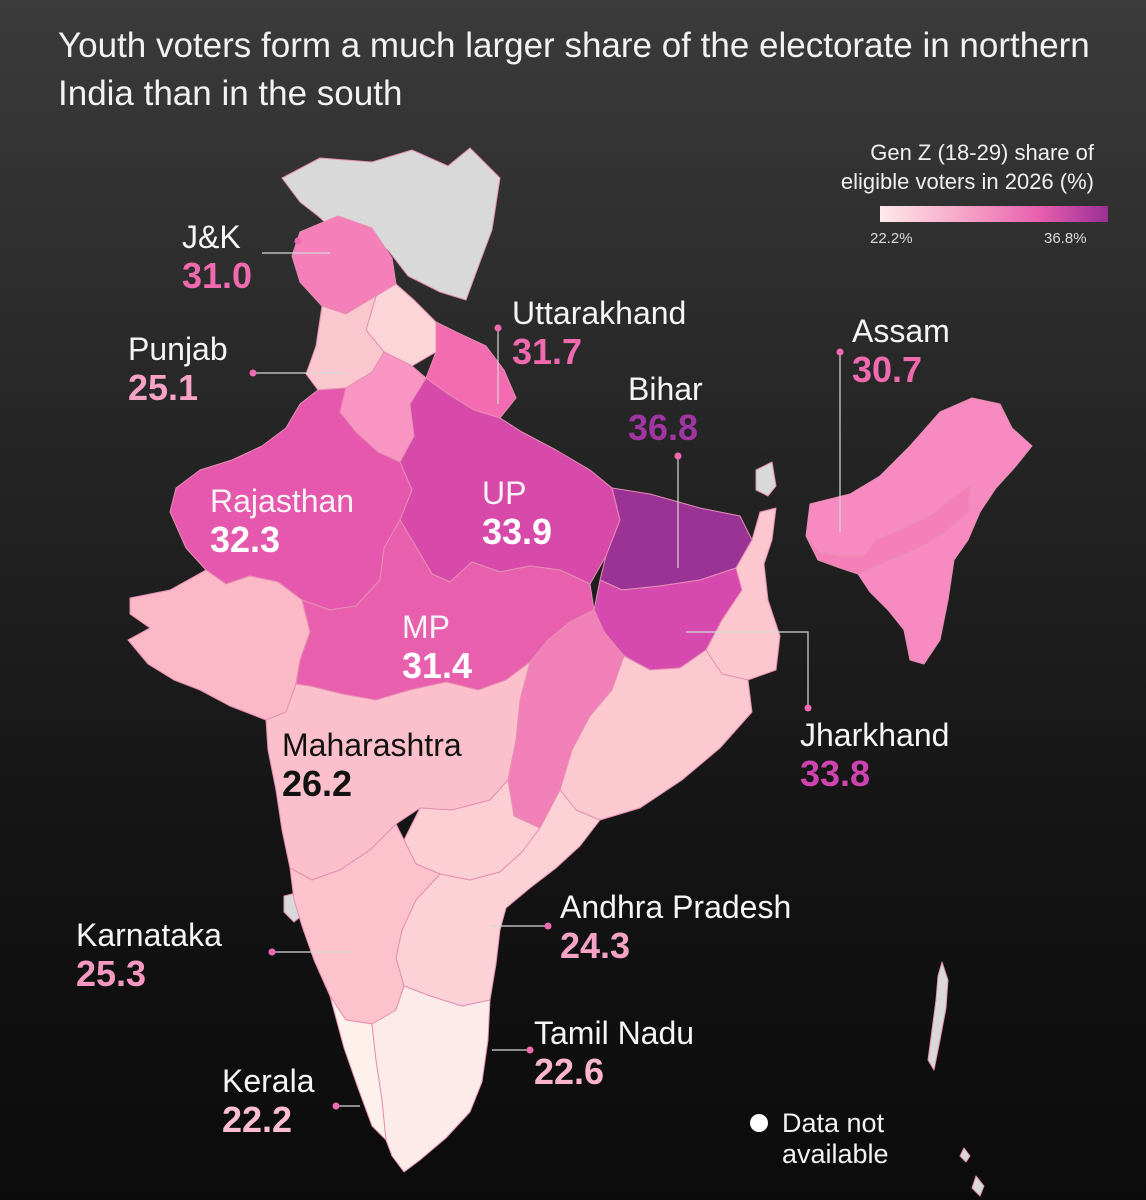 This screenshot has width=1146, height=1200. I want to click on islands-andaman, so click(938, 1016).